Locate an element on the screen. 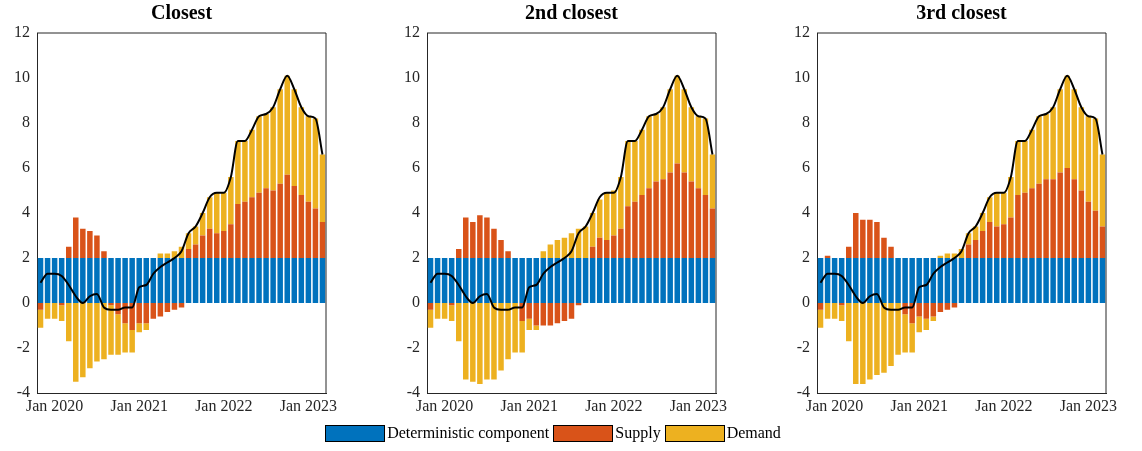  legend-label: Supply is located at coordinates (638, 433).